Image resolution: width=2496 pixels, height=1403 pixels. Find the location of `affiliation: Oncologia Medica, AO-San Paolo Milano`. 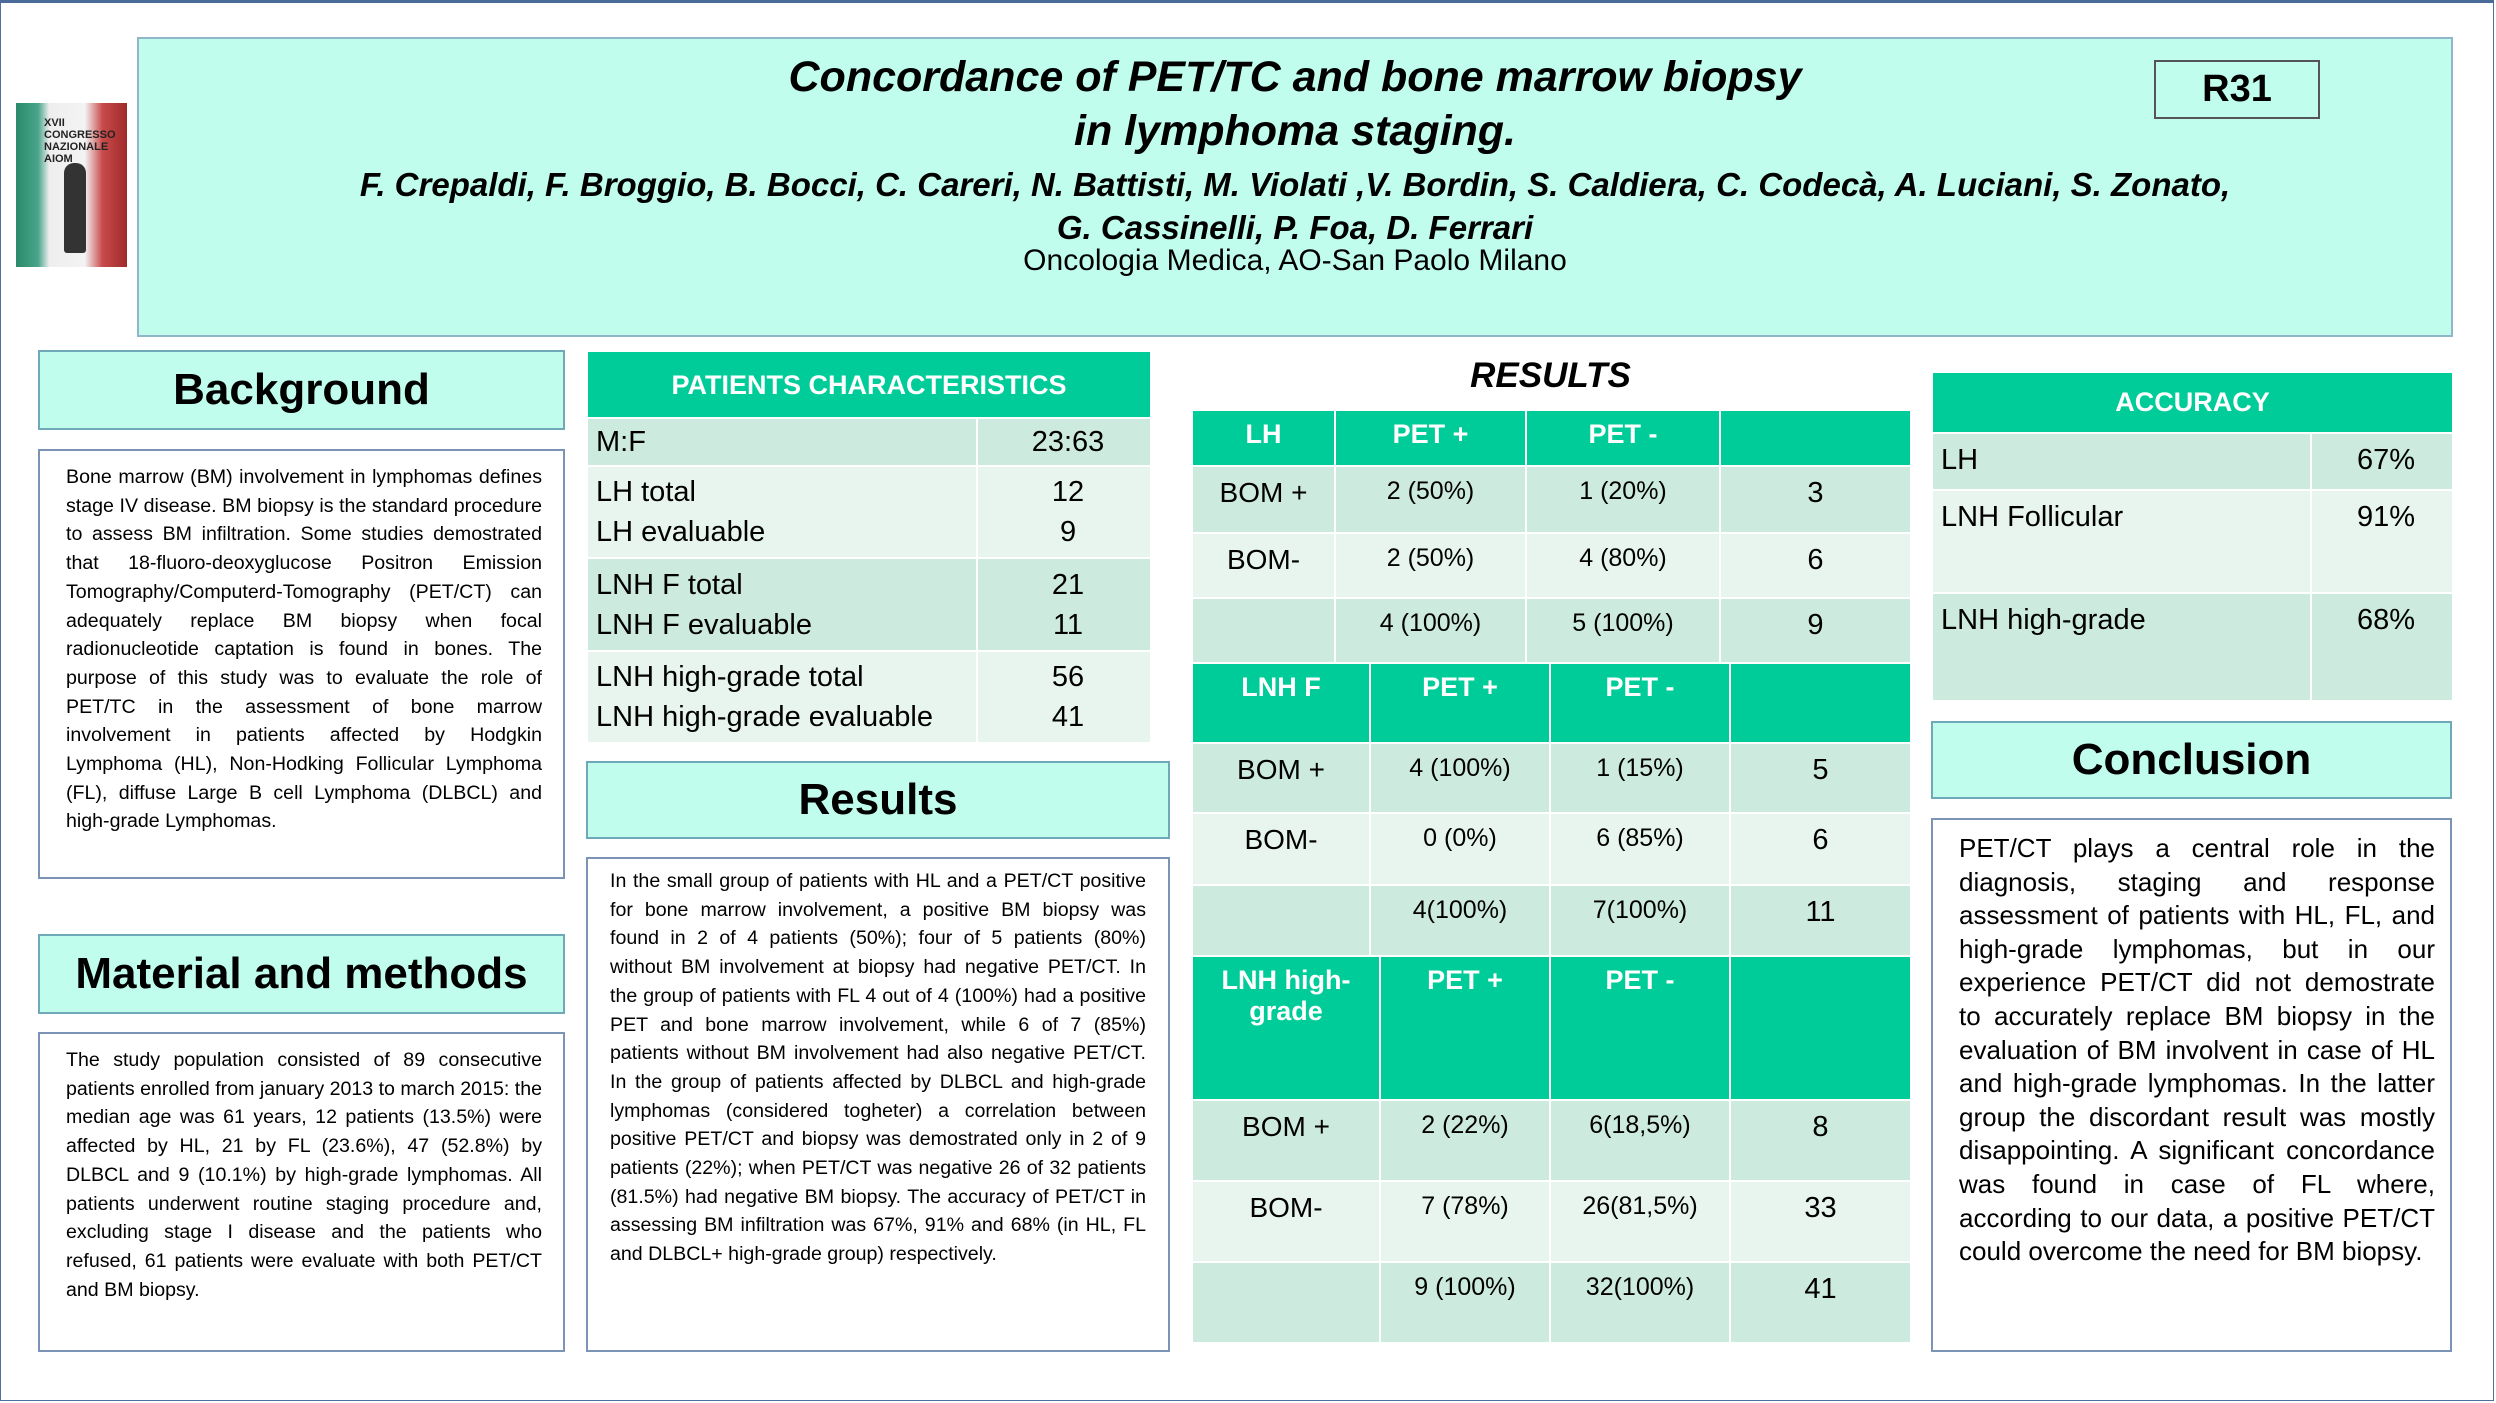

affiliation: Oncologia Medica, AO-San Paolo Milano is located at coordinates (1295, 260).